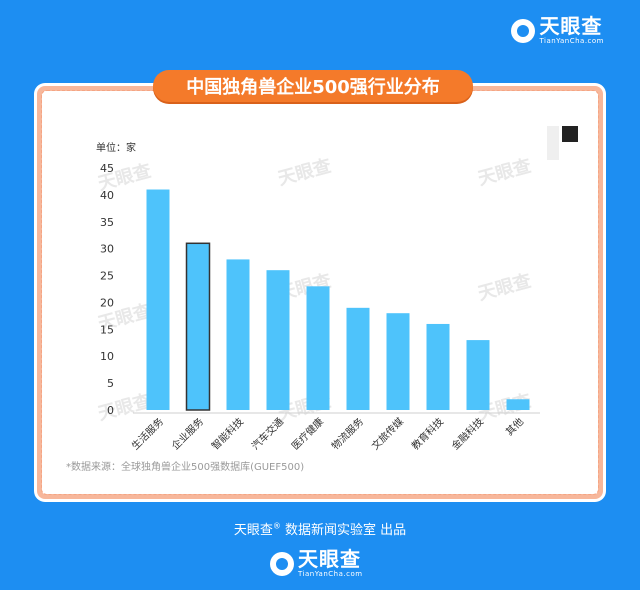 This screenshot has width=640, height=590. Describe the element at coordinates (110, 383) in the screenshot. I see `y-tick-label: 5` at that location.